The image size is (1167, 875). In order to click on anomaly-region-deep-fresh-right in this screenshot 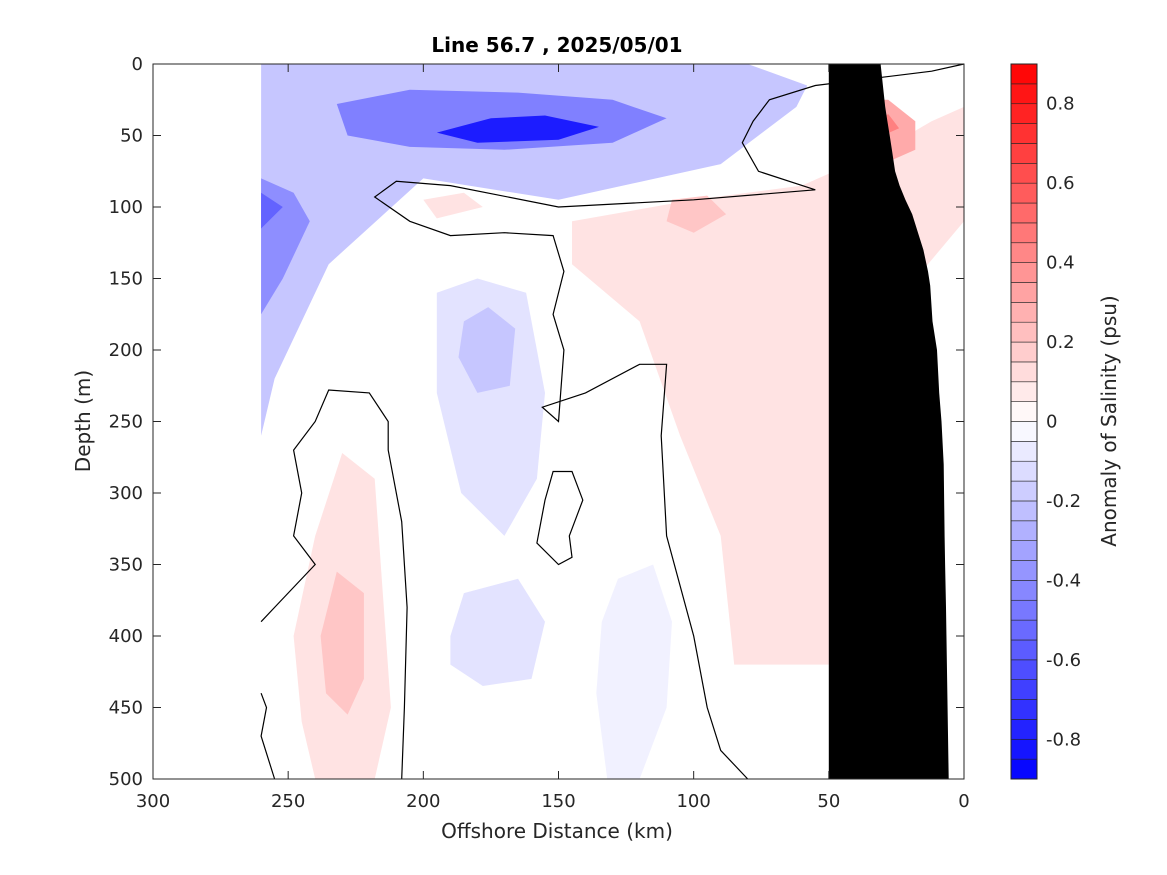, I will do `click(634, 671)`.